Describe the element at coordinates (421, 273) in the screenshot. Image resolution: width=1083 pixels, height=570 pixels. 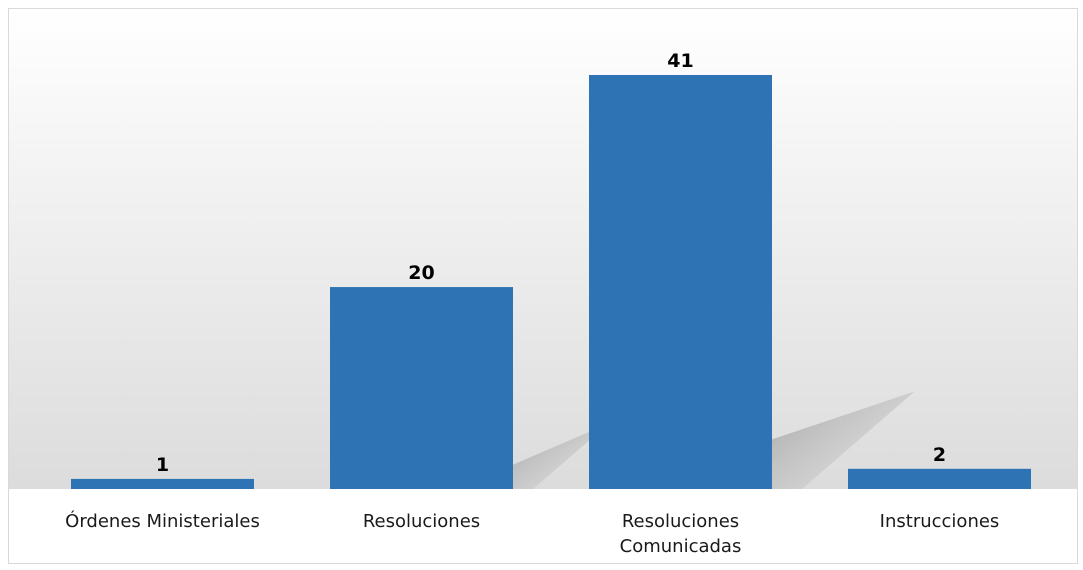
I see `value-label-resoluciones: 20` at that location.